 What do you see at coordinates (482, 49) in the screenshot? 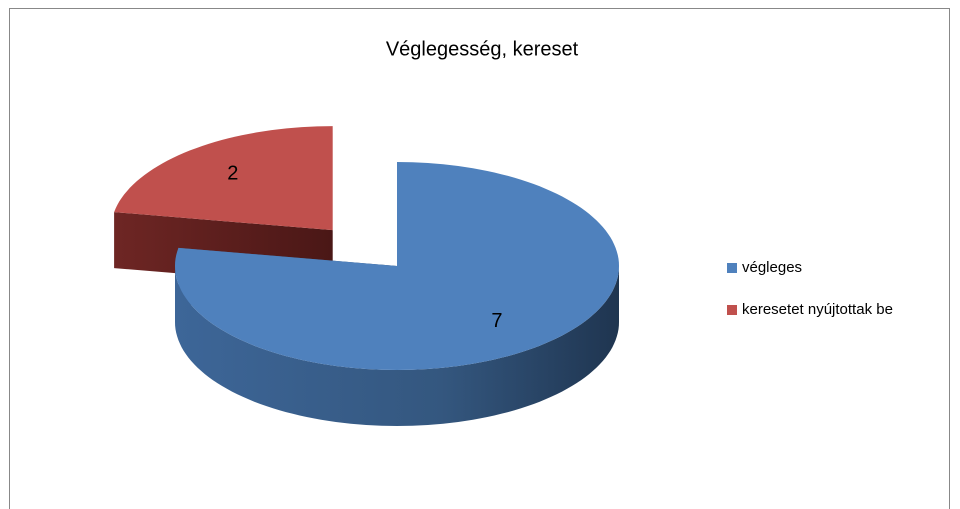
I see `chart-title: Véglegesség, kereset` at bounding box center [482, 49].